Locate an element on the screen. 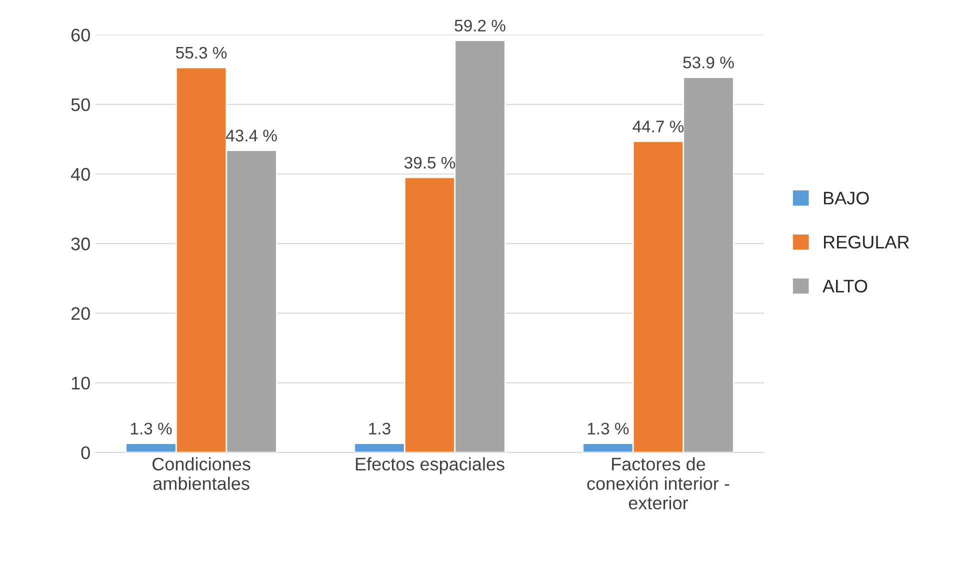  data-label: 55.3 % is located at coordinates (201, 52).